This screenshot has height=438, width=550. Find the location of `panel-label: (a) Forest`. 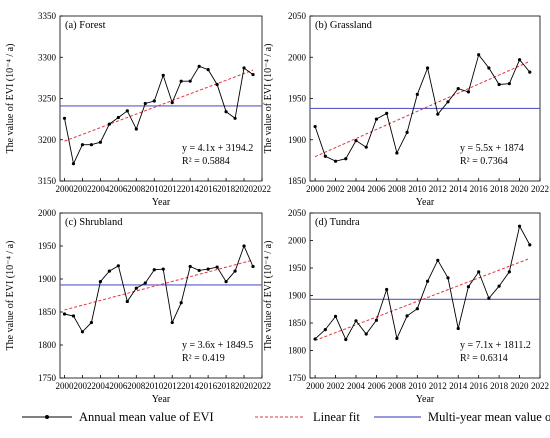

panel-label: (a) Forest is located at coordinates (85, 25).